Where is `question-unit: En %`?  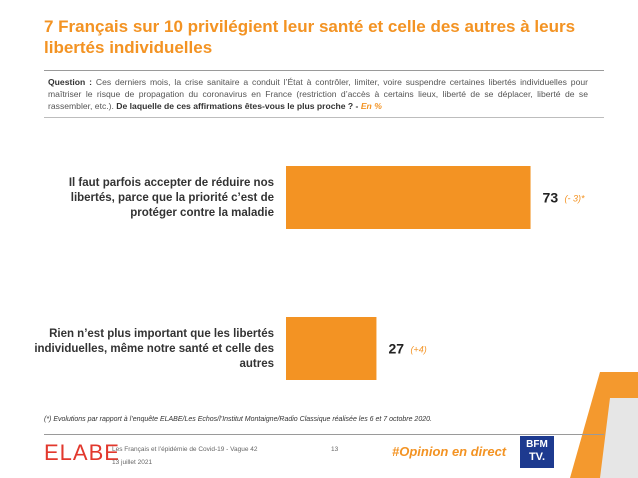 question-unit: En % is located at coordinates (371, 106).